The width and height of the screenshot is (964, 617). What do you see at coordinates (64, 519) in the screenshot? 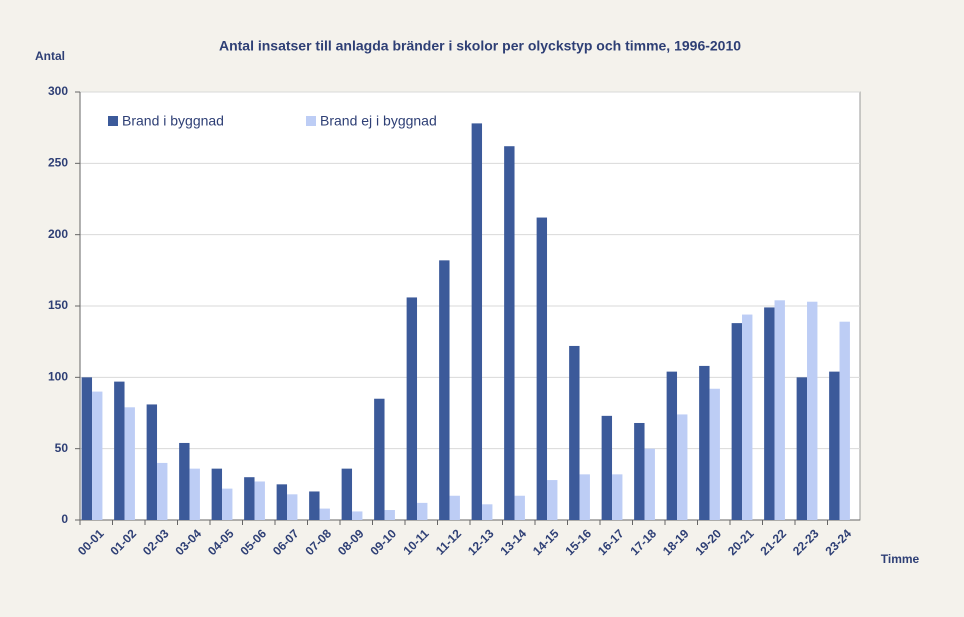
I see `y-tick-label: 0` at bounding box center [64, 519].